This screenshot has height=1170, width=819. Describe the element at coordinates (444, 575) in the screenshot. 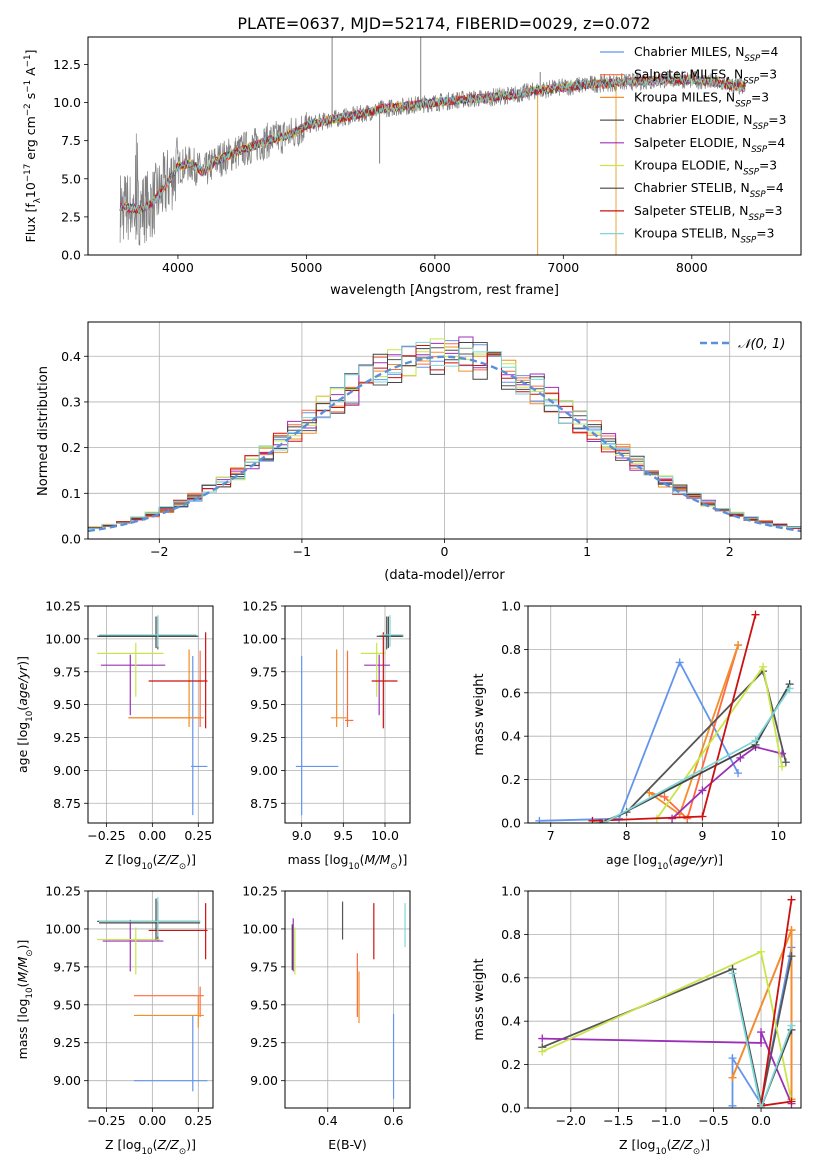

I see `x-axis-label: (data-model)/error` at that location.